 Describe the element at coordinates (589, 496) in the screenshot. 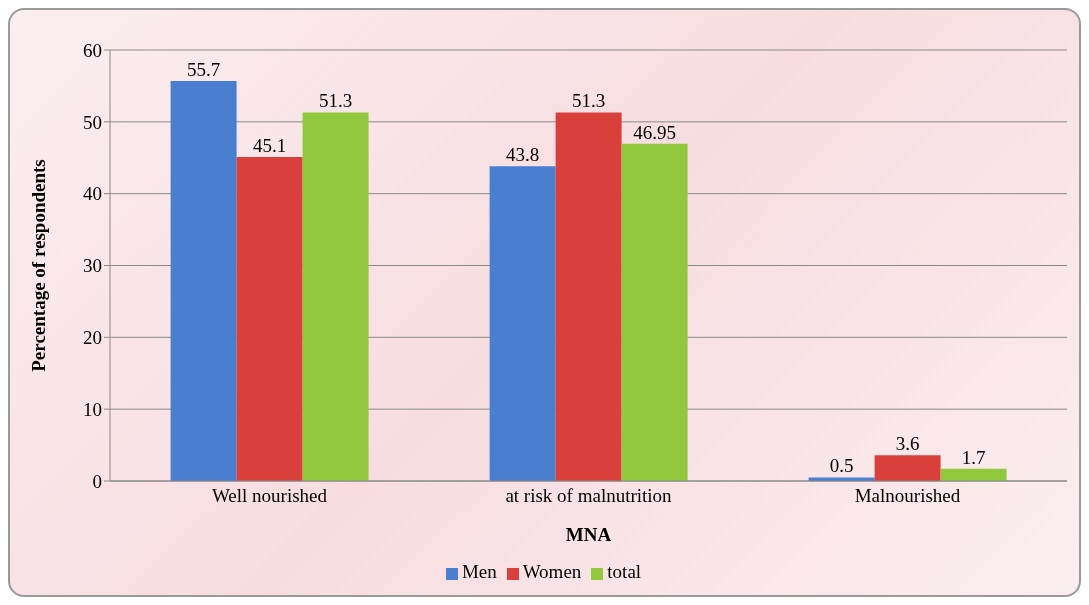

I see `x-tick-label: at risk of malnutrition` at that location.